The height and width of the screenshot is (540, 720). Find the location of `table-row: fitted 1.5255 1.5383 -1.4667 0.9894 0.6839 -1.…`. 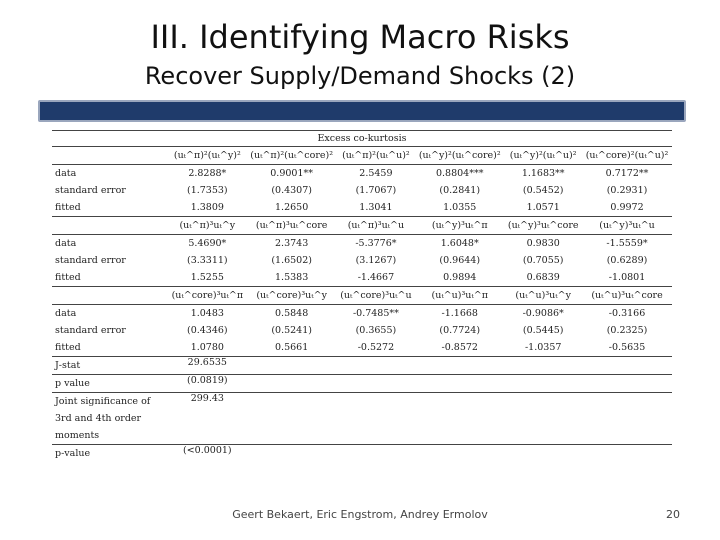

table-row: fitted 1.5255 1.5383 -1.4667 0.9894 0.6839 -1.… is located at coordinates (362, 278).